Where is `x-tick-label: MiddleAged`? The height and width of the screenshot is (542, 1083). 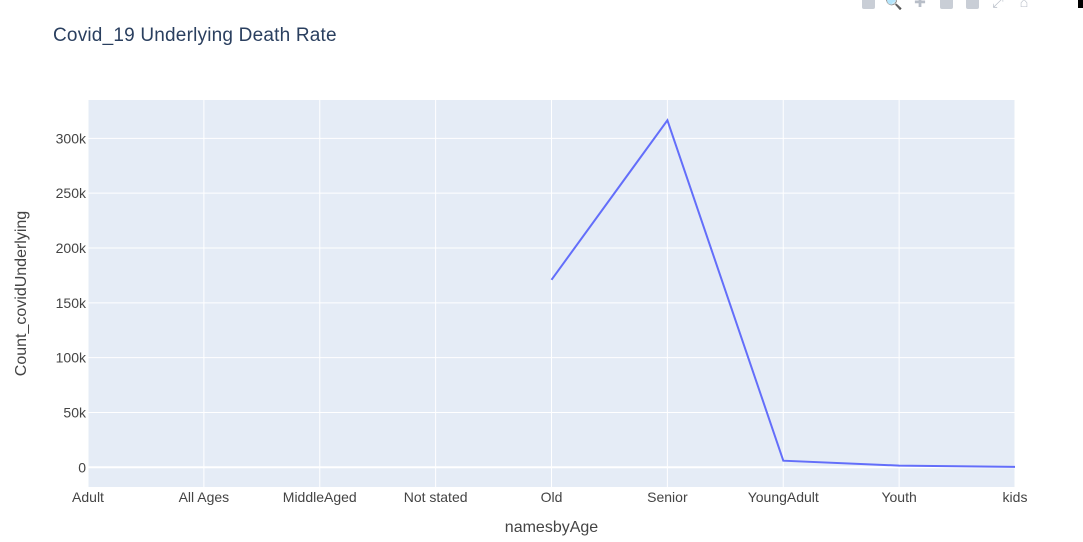
x-tick-label: MiddleAged is located at coordinates (320, 497).